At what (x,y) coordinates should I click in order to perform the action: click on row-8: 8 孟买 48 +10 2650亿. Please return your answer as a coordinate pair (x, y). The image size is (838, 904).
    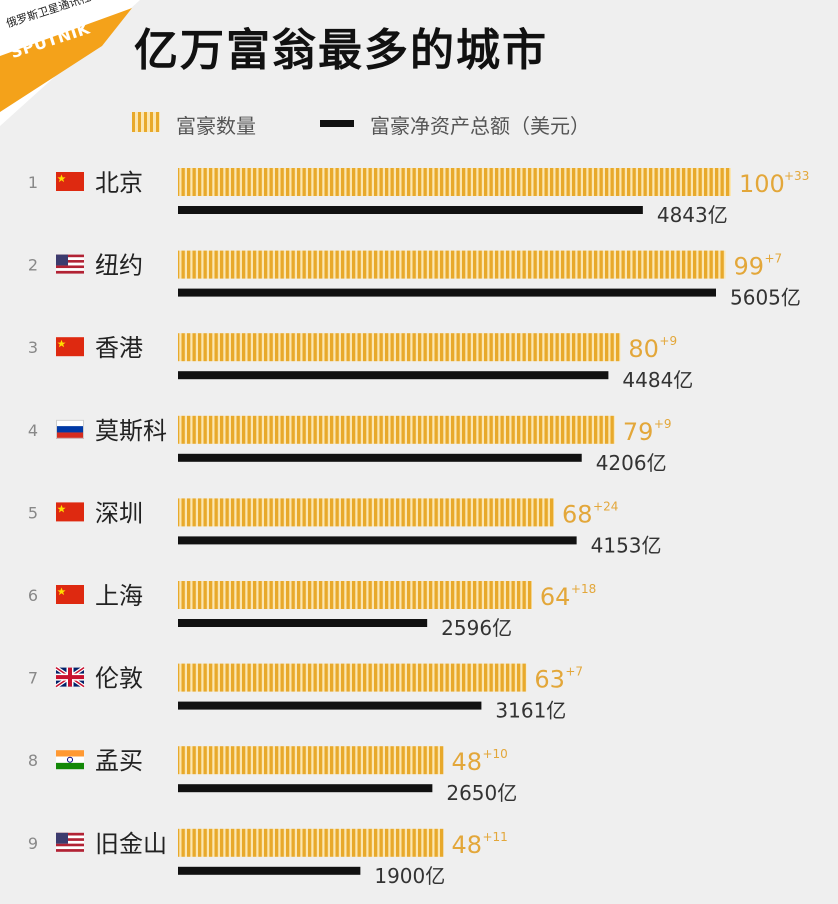
    Looking at the image, I should click on (272, 775).